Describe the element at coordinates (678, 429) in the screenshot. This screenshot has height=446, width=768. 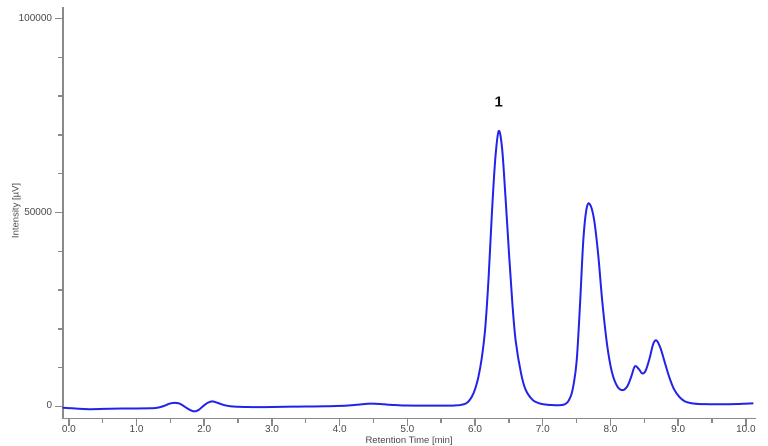
I see `x-tick-label: 9.0` at that location.